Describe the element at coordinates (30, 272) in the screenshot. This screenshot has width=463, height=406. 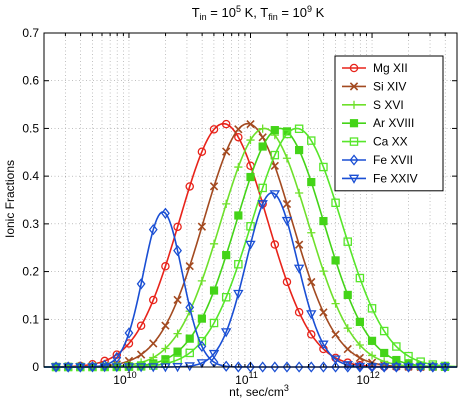
I see `y-tick-label: 0.2` at that location.